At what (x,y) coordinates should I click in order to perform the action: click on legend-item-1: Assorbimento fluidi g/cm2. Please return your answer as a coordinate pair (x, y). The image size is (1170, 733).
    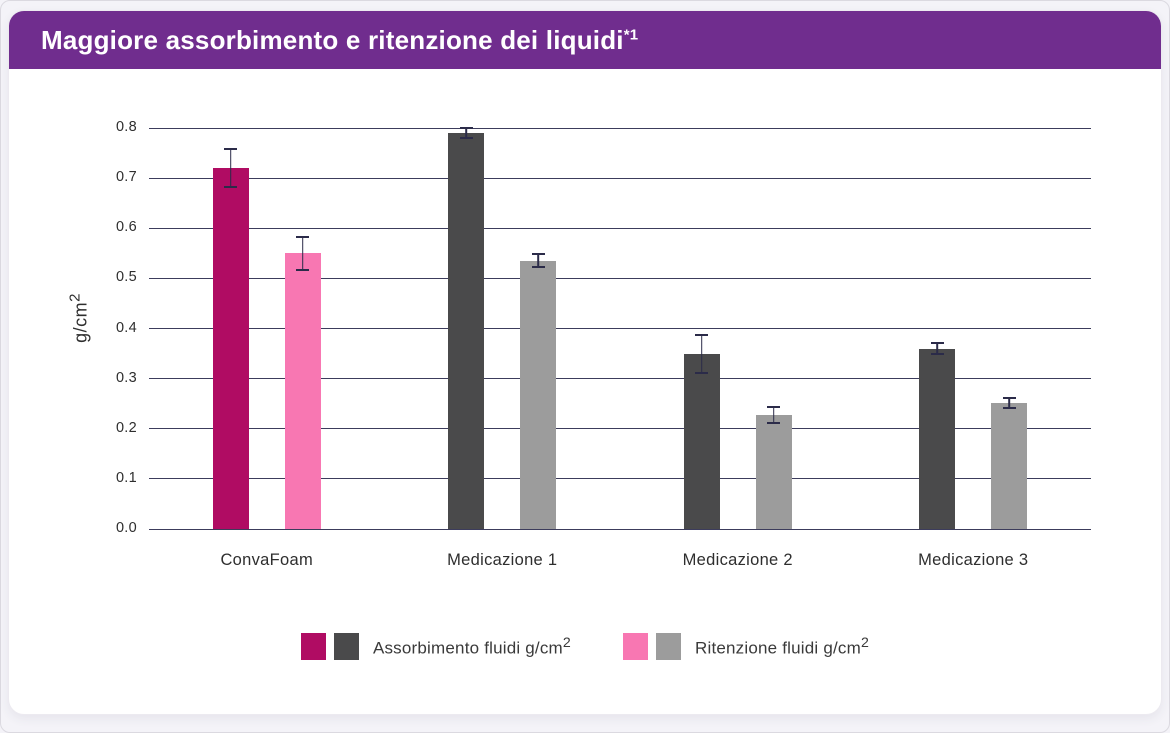
    Looking at the image, I should click on (435, 646).